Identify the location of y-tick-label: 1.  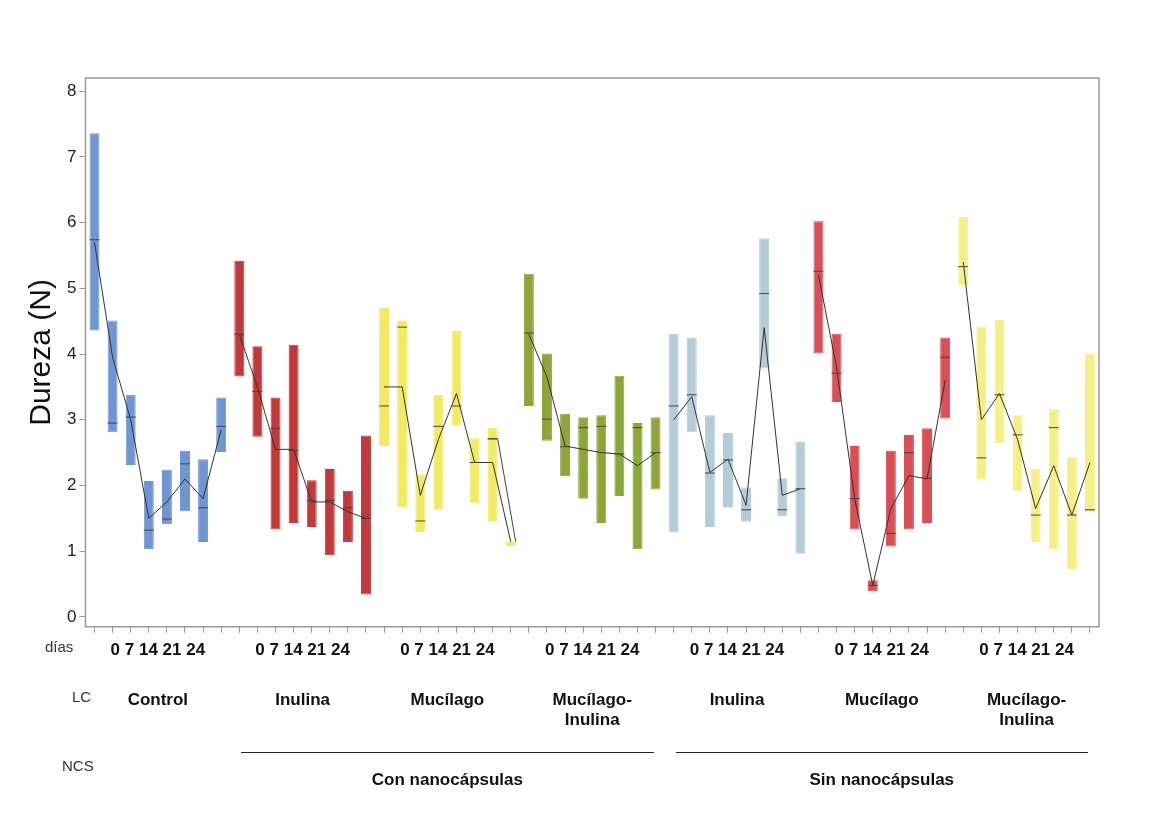
(71, 550).